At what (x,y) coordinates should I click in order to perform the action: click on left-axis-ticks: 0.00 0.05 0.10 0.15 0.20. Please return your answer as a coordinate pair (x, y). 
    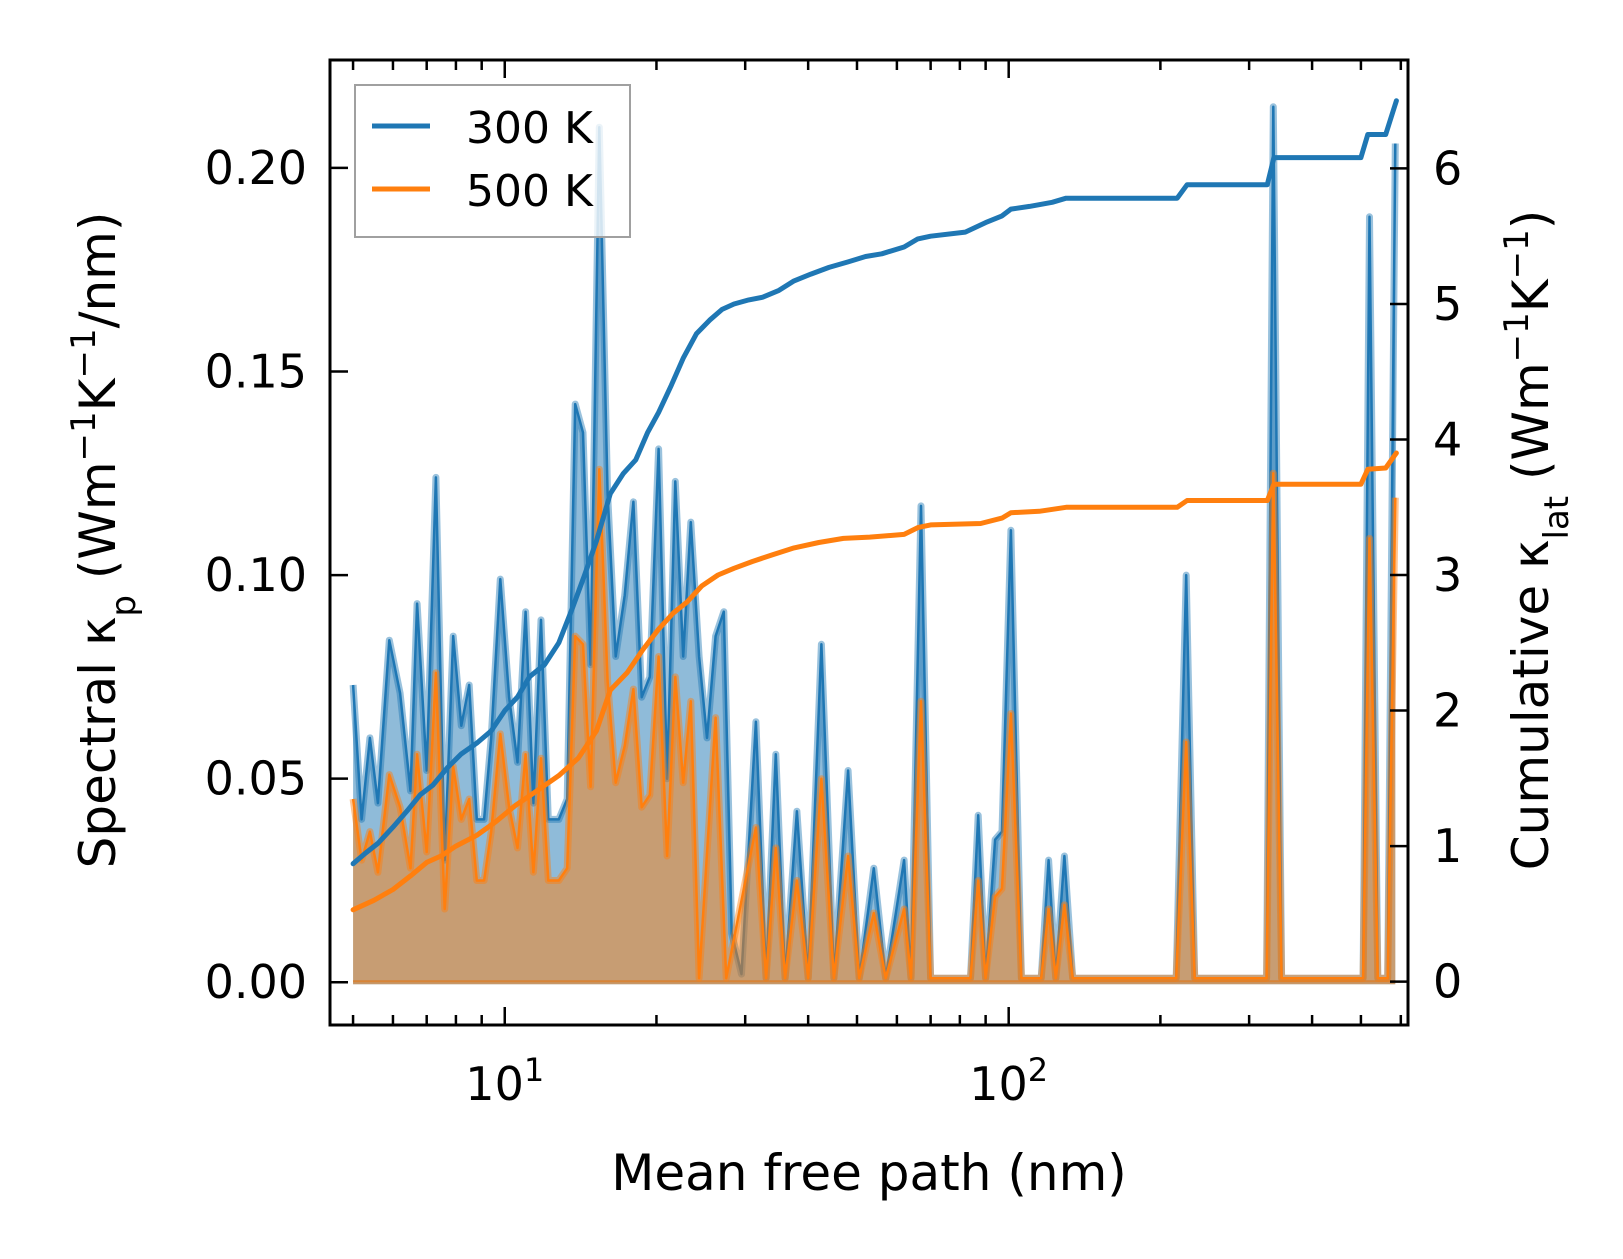
    Looking at the image, I should click on (276, 575).